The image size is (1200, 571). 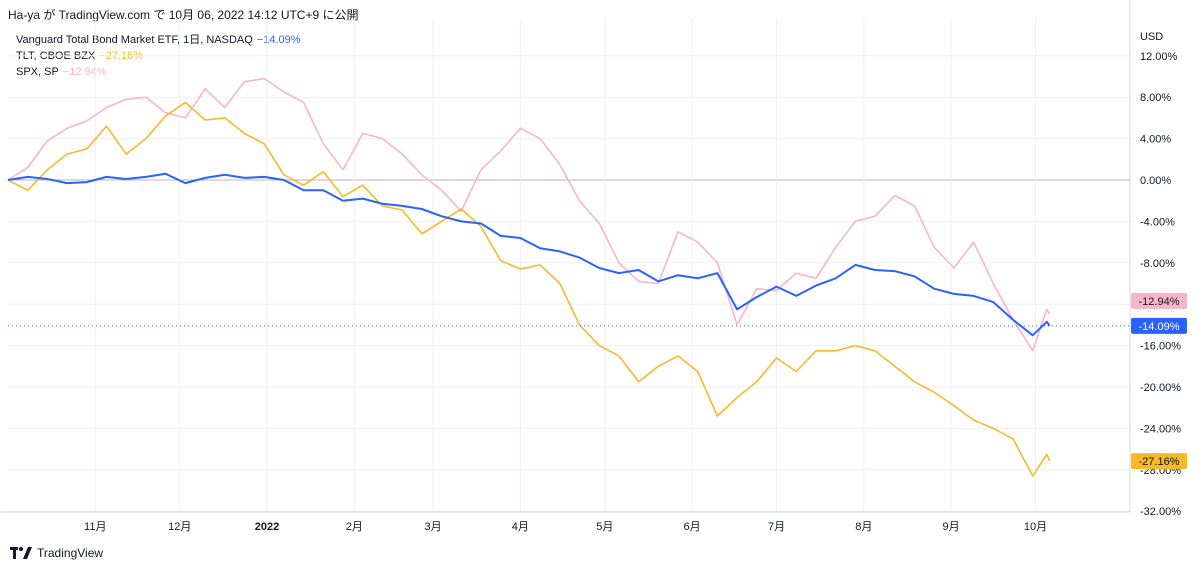 I want to click on y-tick-label: 12.00%, so click(x=1159, y=57).